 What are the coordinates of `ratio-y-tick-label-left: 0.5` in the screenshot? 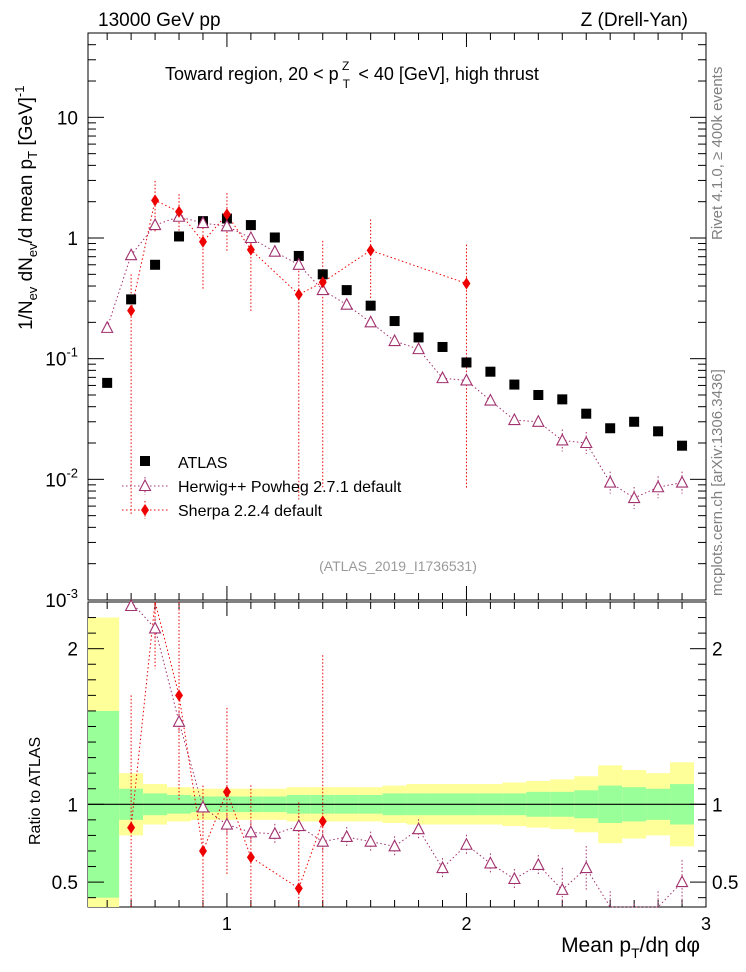 It's located at (65, 883).